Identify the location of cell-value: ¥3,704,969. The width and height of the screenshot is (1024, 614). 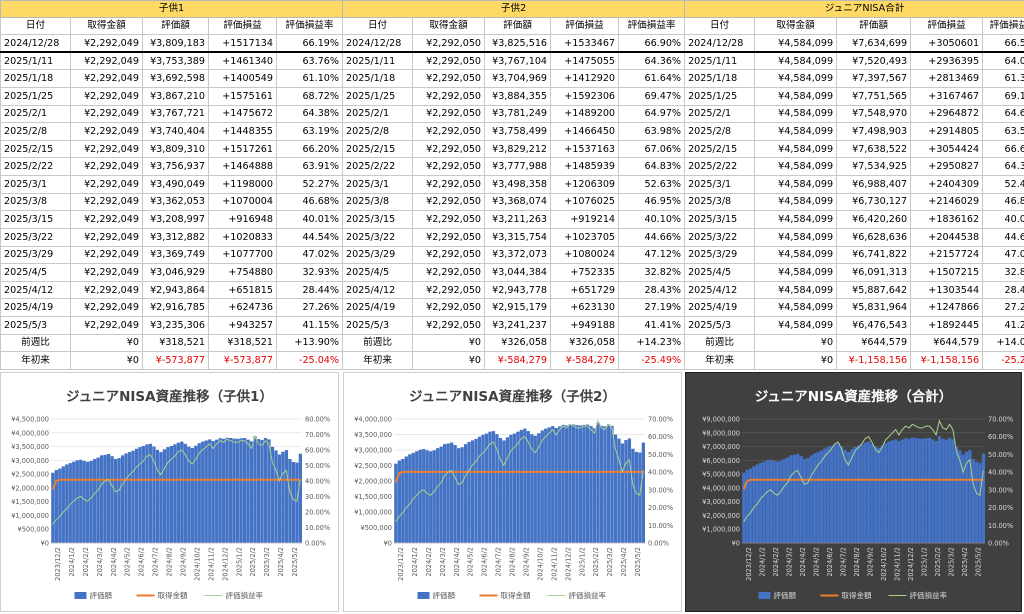
(518, 79).